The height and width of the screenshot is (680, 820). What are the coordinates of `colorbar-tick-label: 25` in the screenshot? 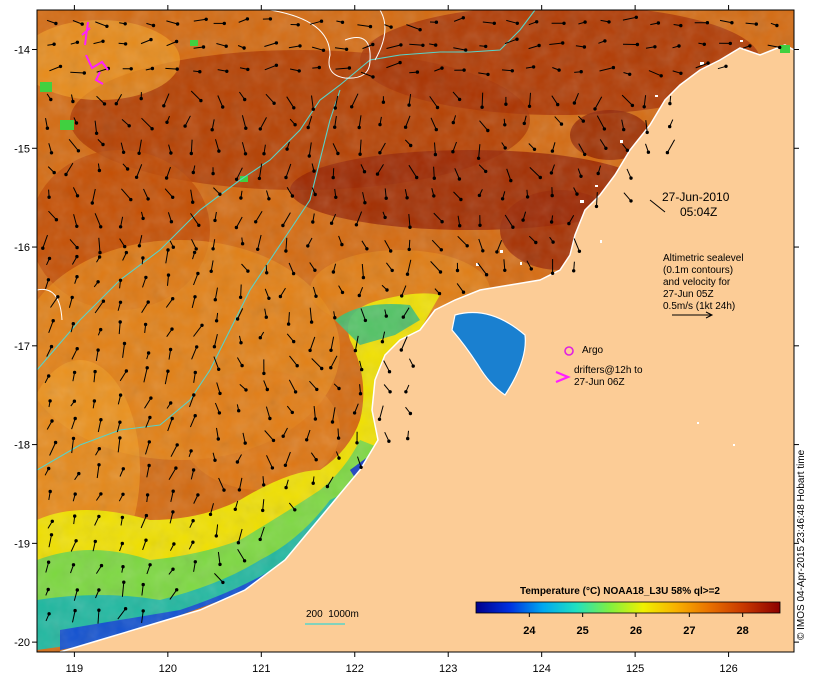 It's located at (583, 631).